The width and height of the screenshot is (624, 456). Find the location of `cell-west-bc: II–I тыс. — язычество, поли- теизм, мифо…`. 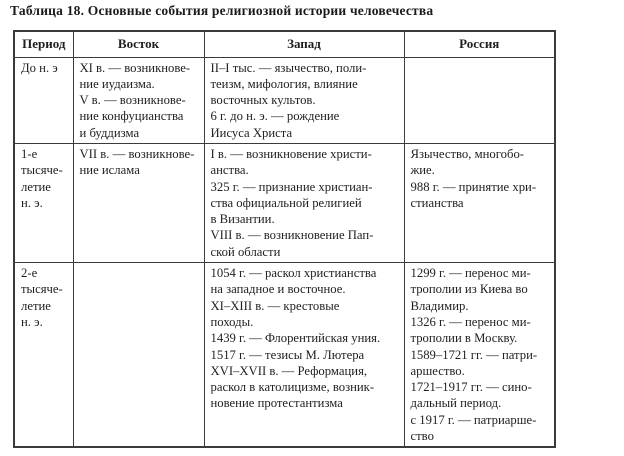

cell-west-bc: II–I тыс. — язычество, поли- теизм, мифо… is located at coordinates (304, 100).